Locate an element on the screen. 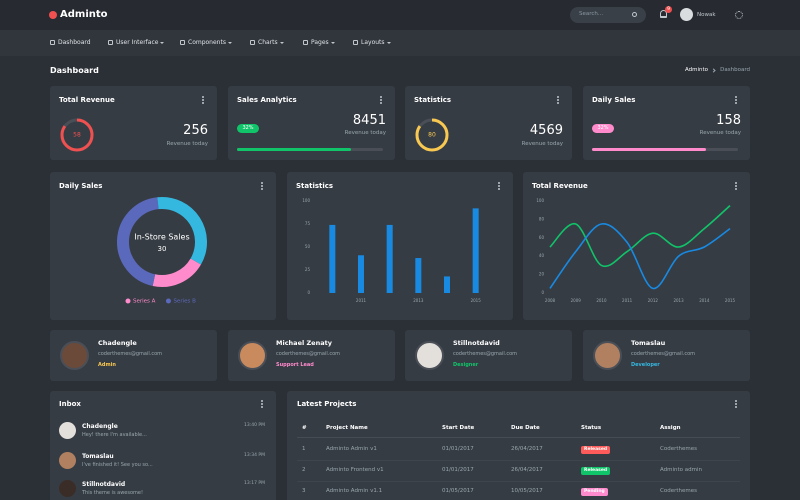  bell-icon is located at coordinates (663, 14).